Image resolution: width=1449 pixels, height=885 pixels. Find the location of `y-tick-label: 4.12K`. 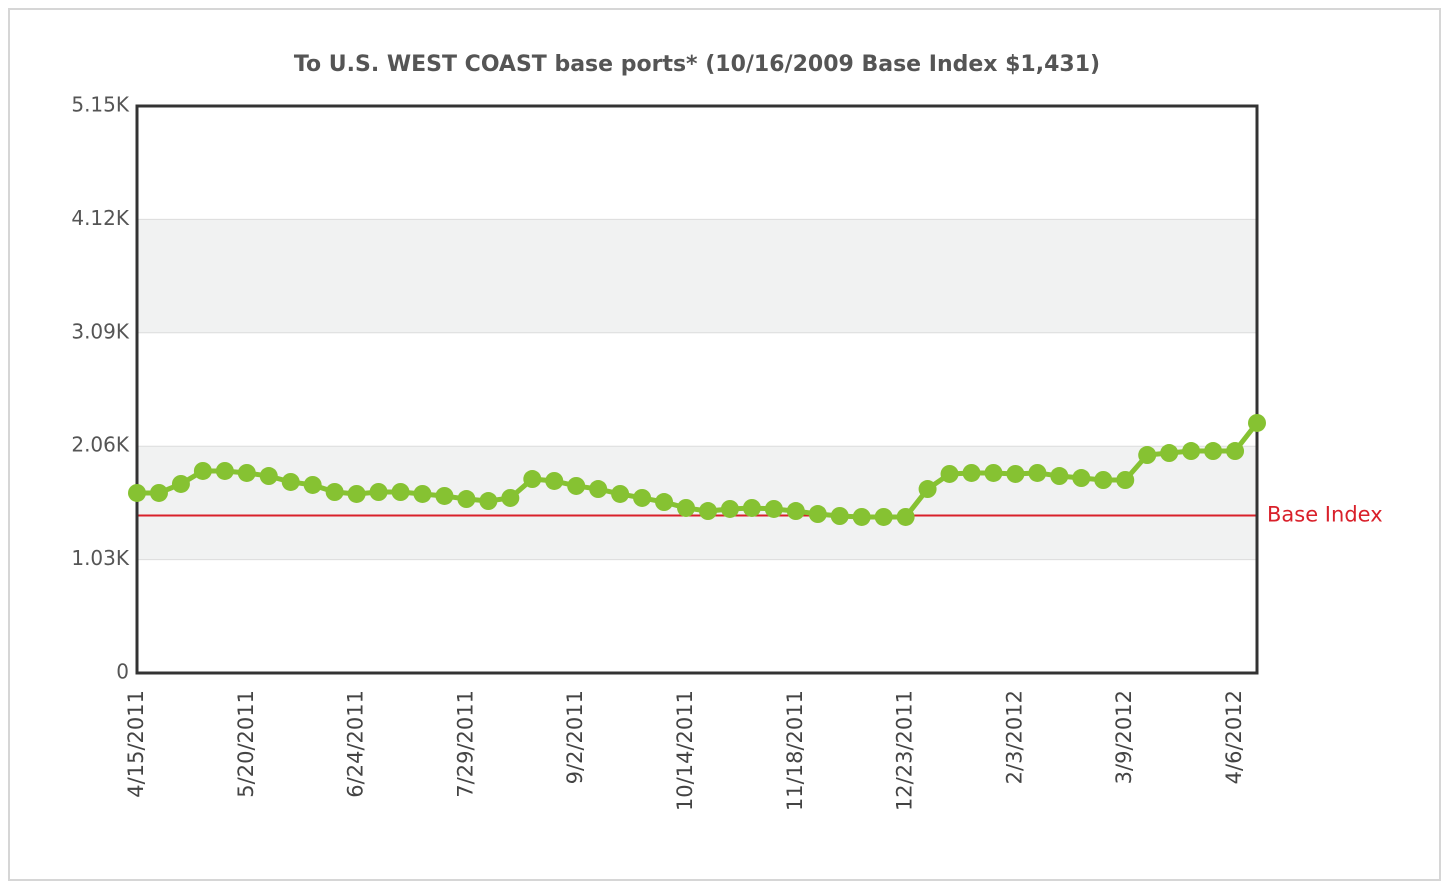

y-tick-label: 4.12K is located at coordinates (100, 218).